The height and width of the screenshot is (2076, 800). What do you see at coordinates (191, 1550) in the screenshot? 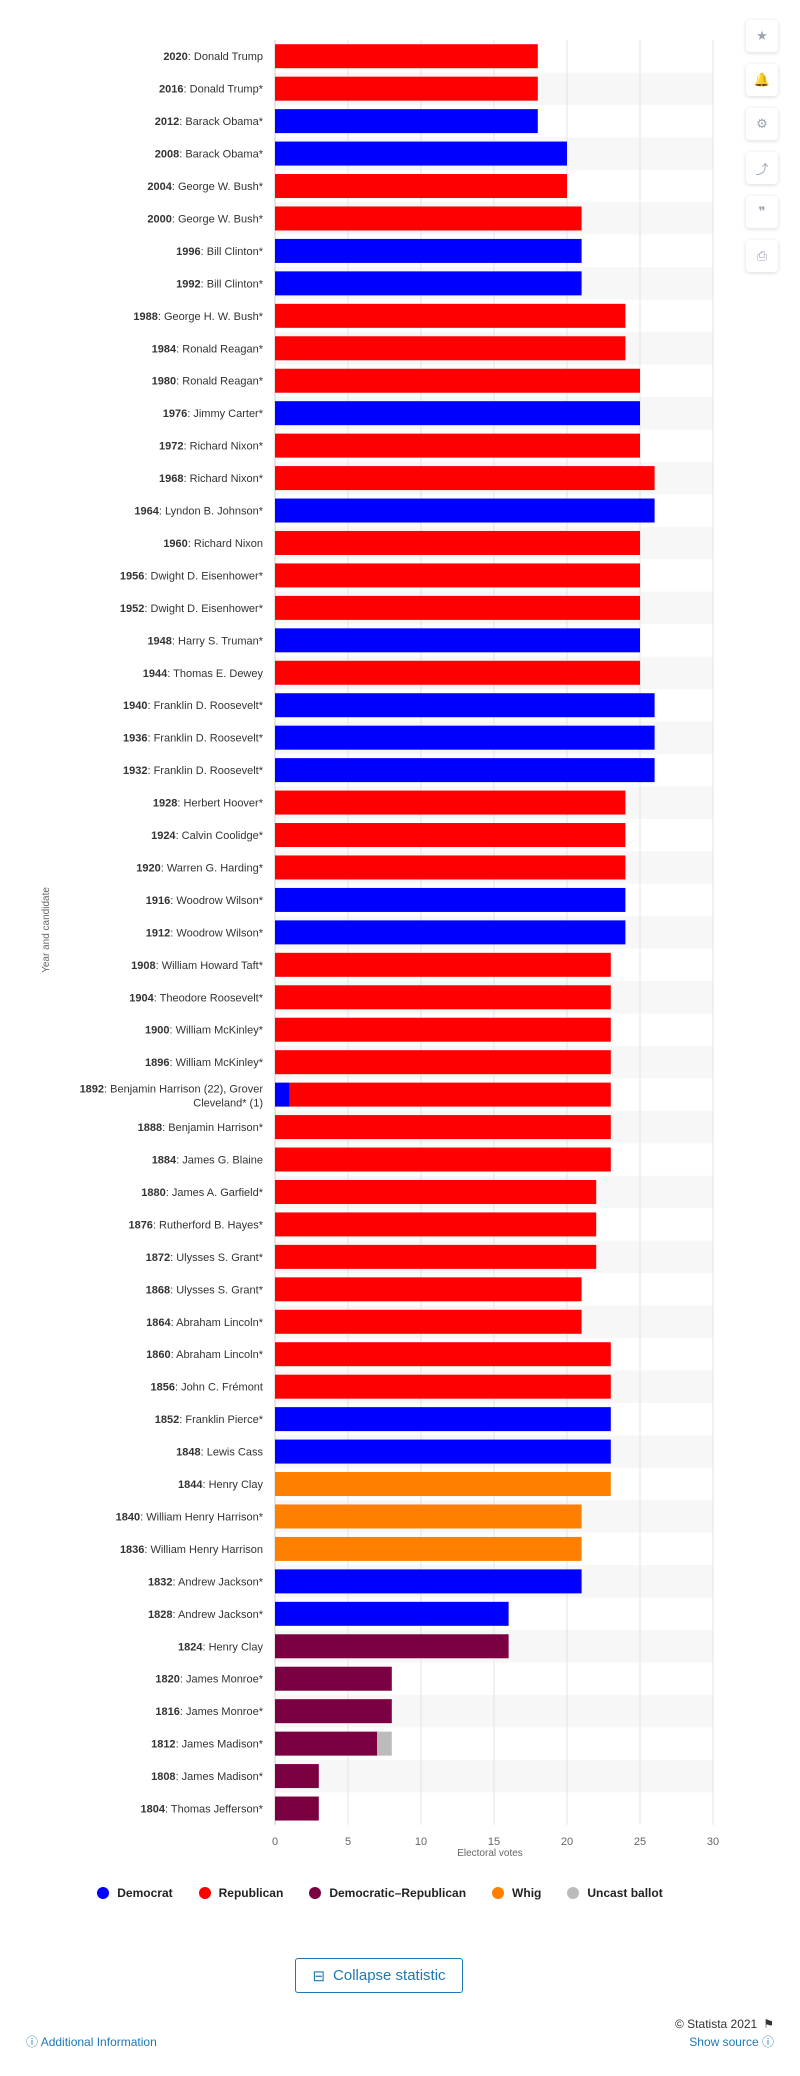
I see `y-tick-label: 1836: William Henry Harrison` at bounding box center [191, 1550].